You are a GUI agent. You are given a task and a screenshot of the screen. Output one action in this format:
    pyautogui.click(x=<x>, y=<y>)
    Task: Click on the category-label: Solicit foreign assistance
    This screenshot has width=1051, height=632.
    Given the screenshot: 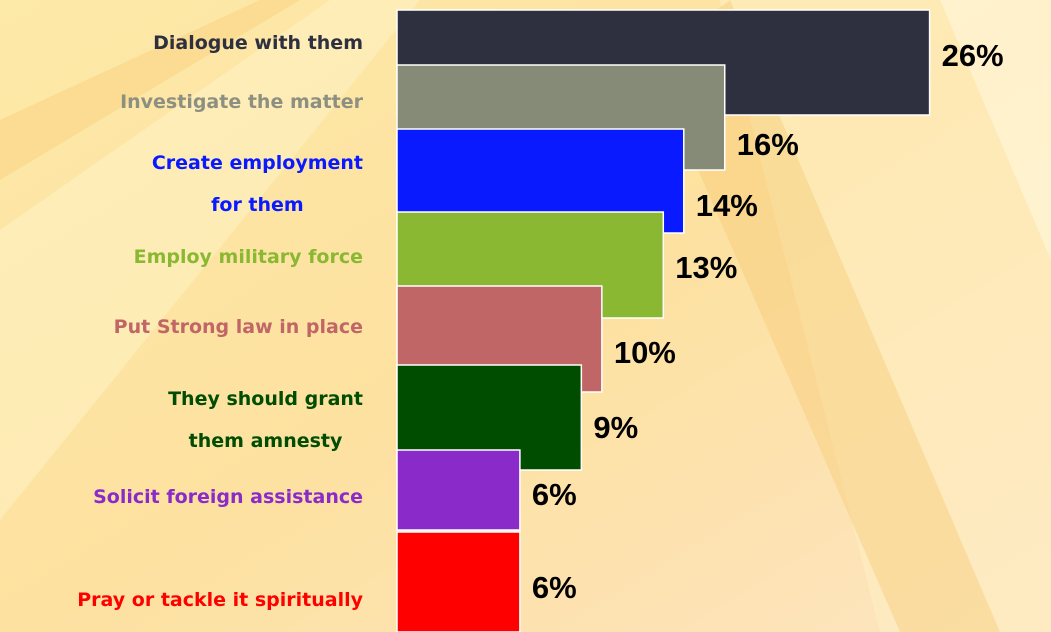 What is the action you would take?
    pyautogui.click(x=228, y=497)
    